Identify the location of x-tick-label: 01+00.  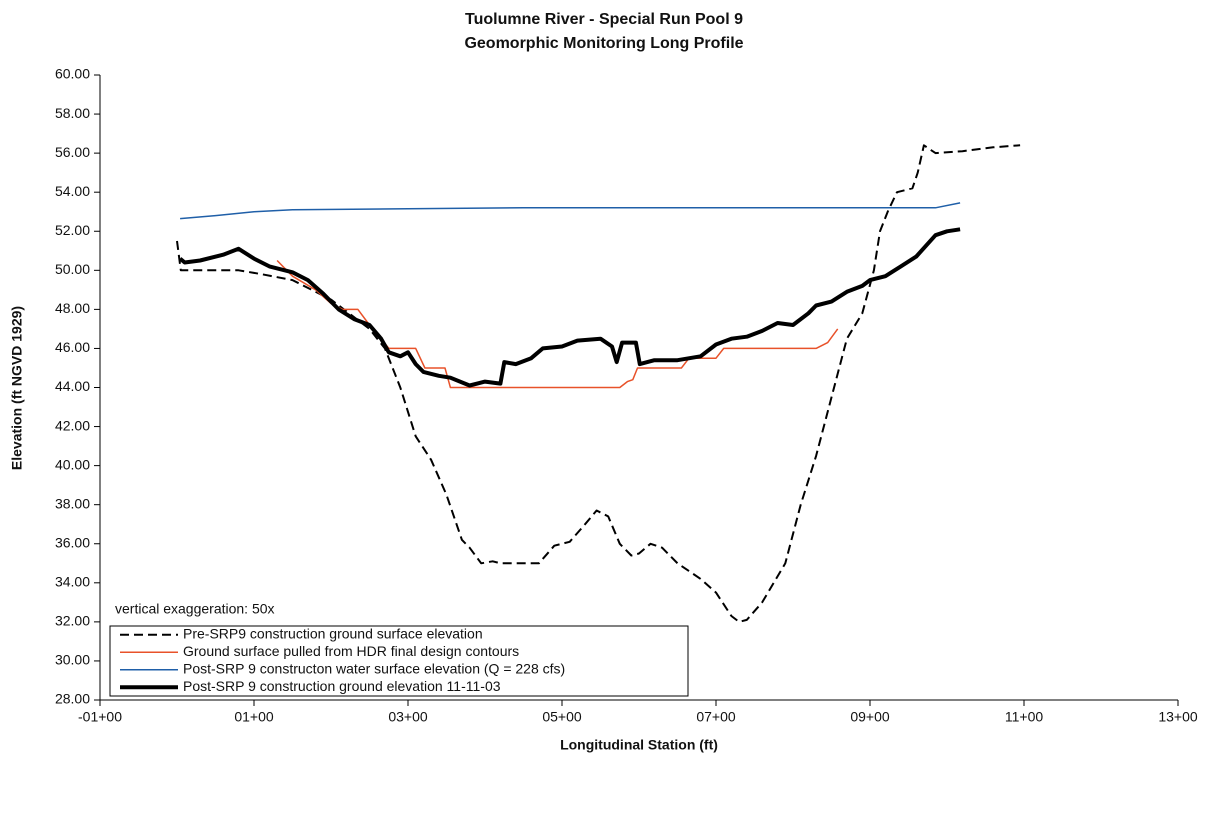
(254, 717).